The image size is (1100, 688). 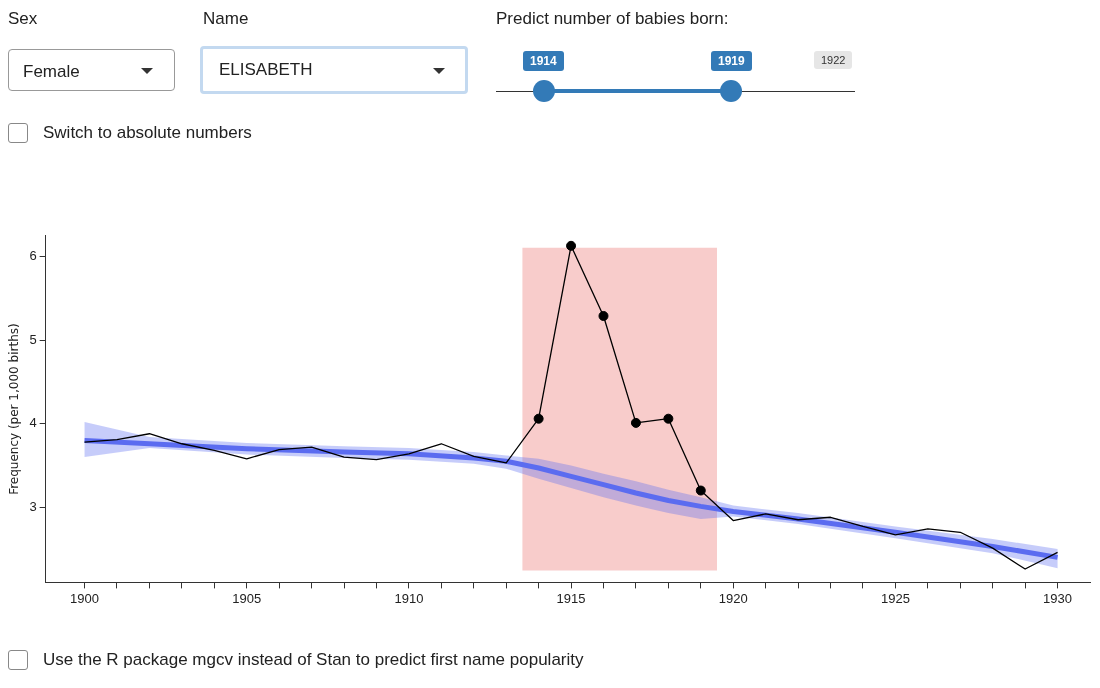 I want to click on dropdown-field: Female, so click(x=91, y=70).